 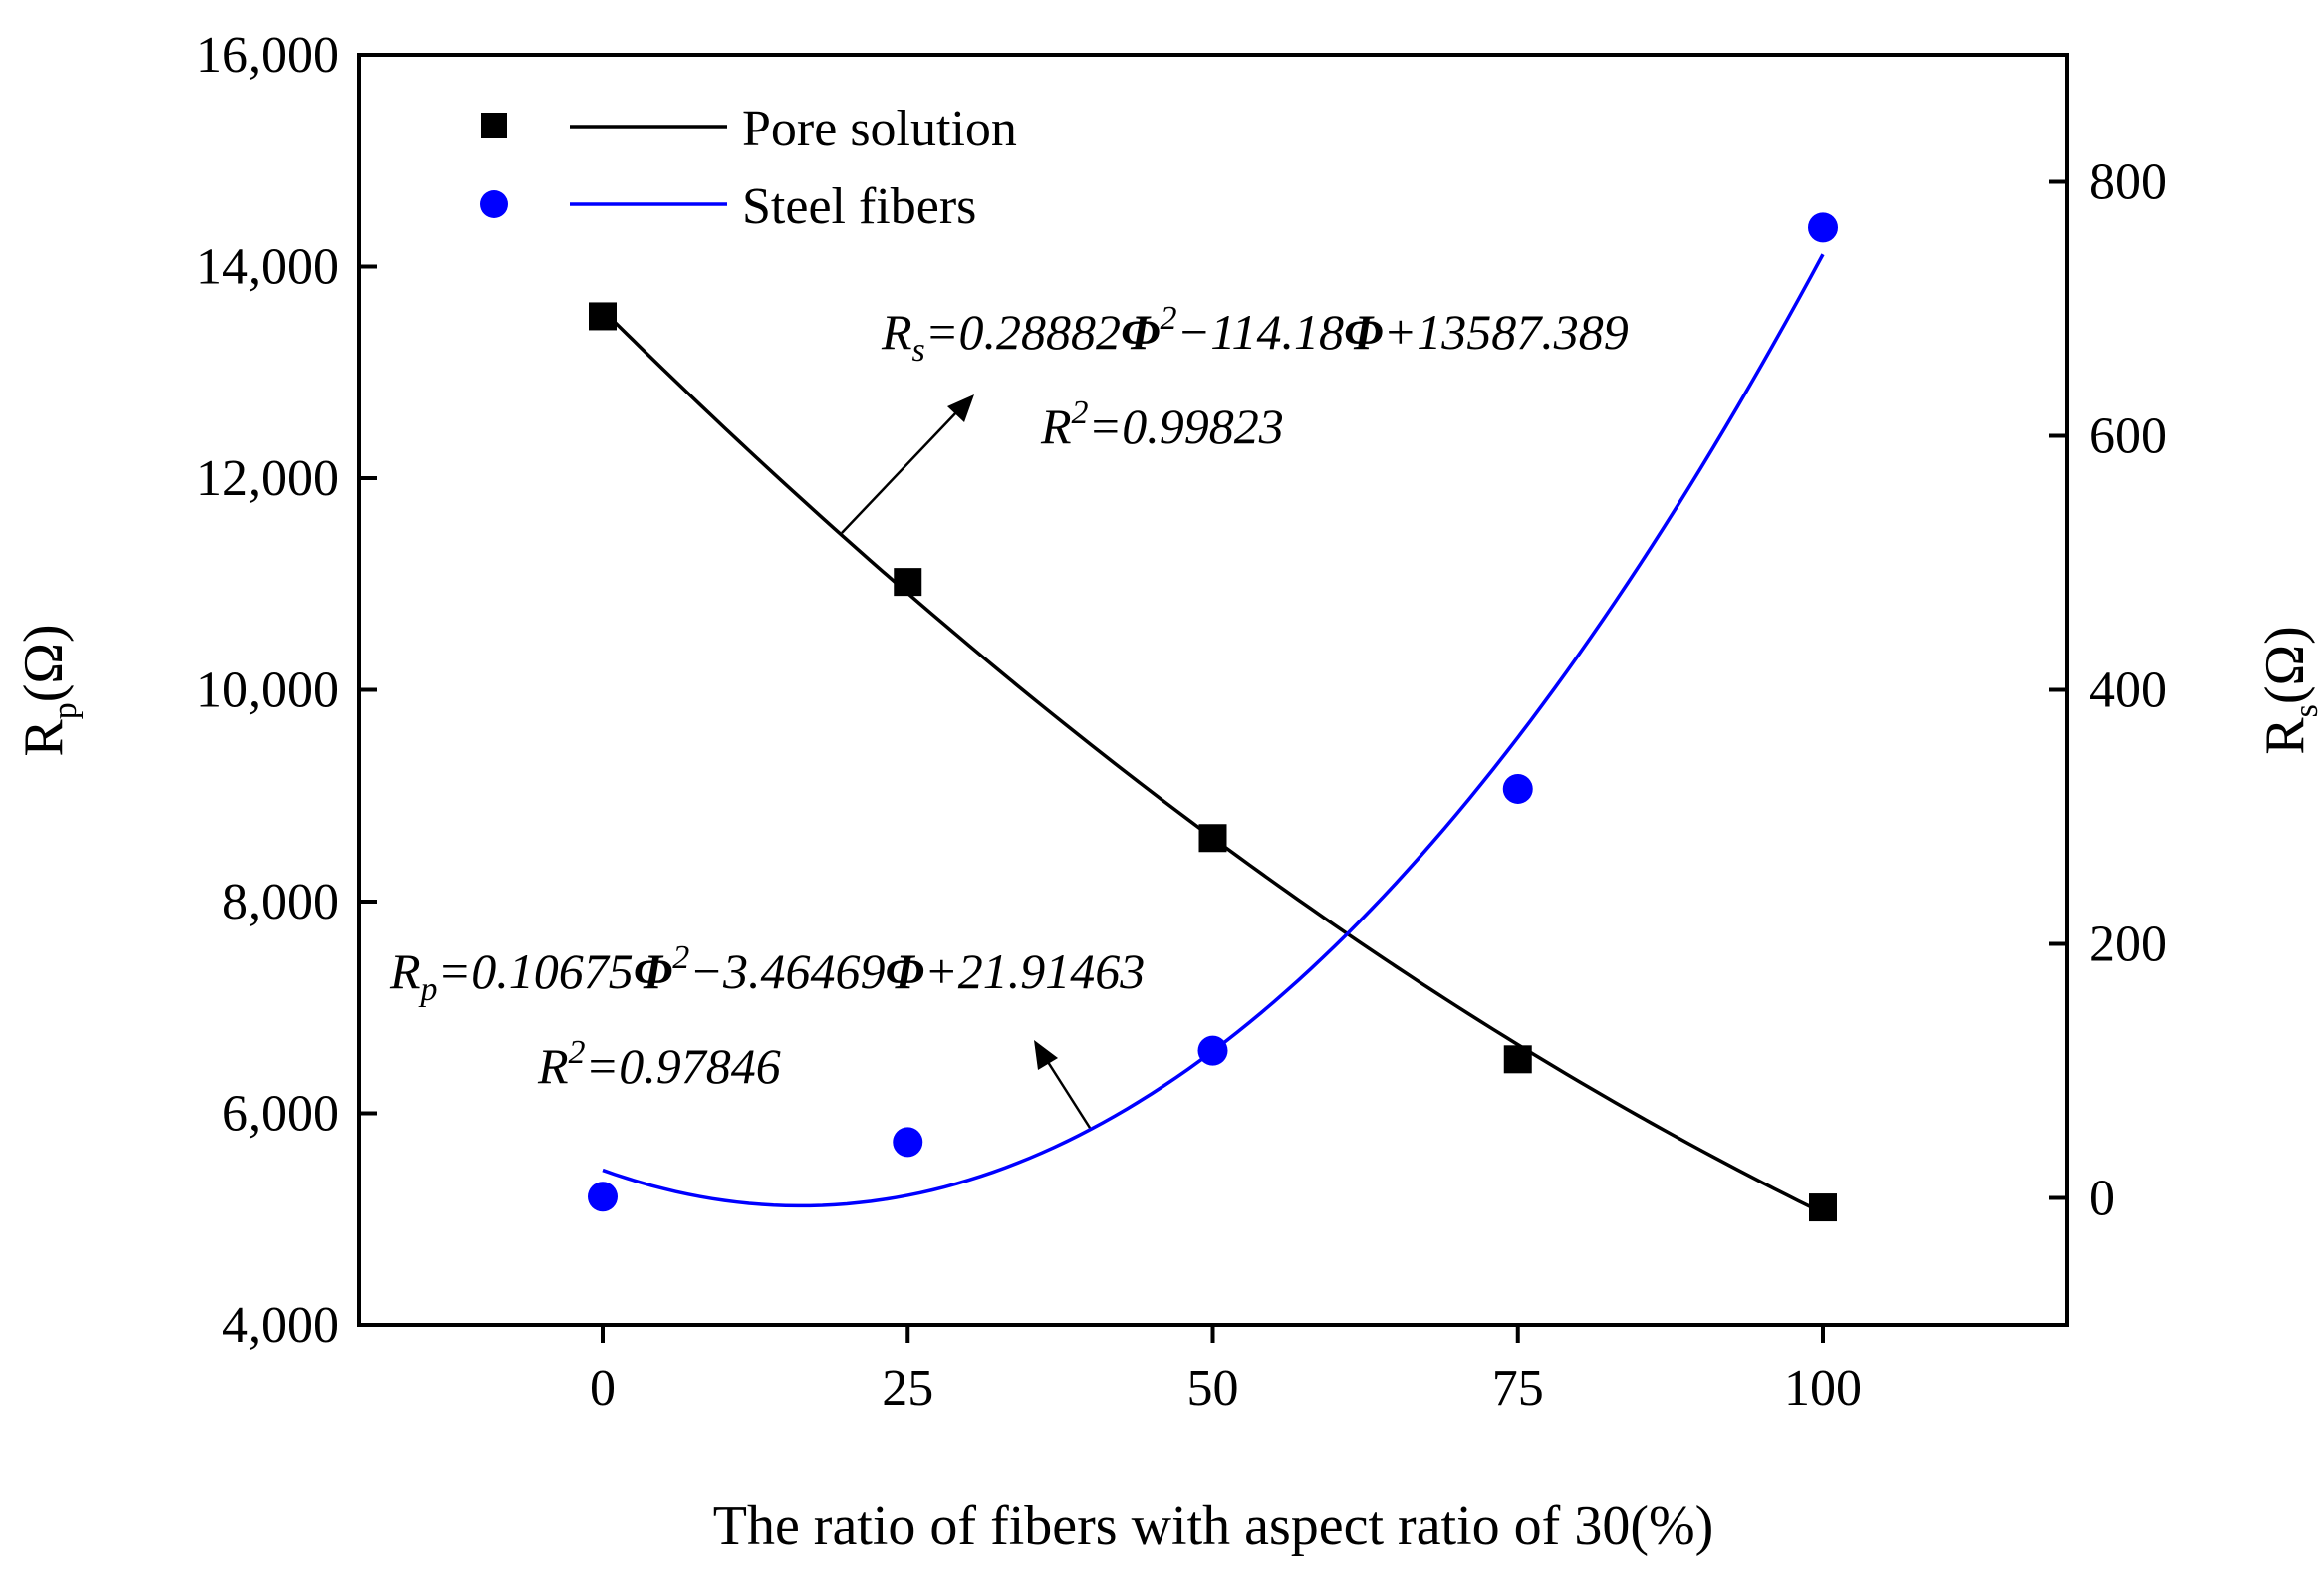 I want to click on right-tick-label: 400, so click(x=2128, y=690).